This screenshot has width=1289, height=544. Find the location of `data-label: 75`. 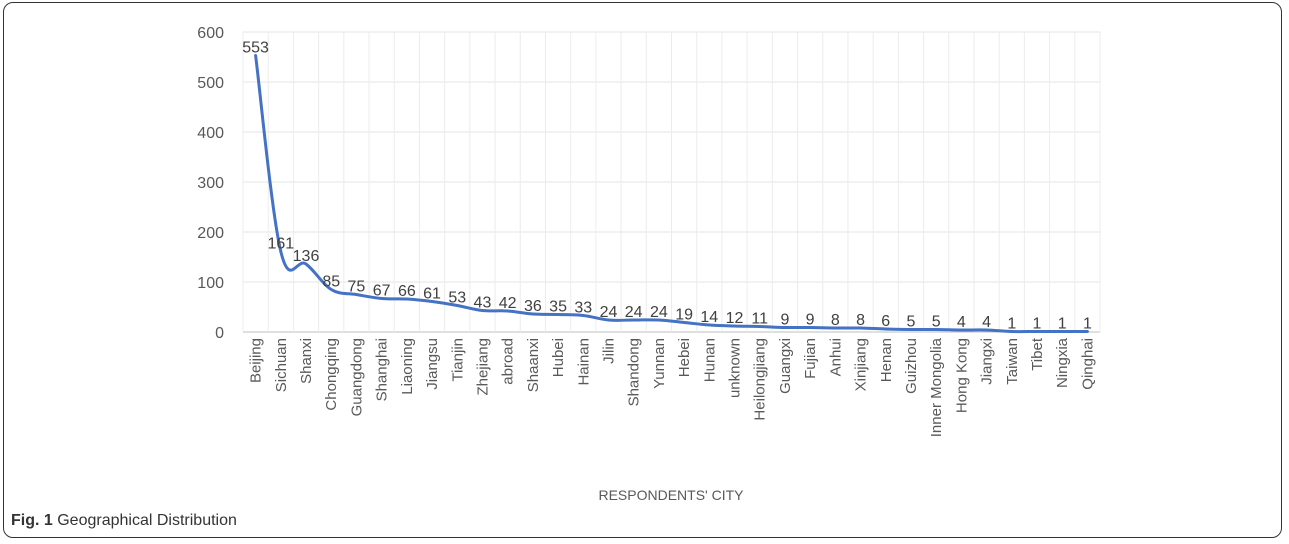

data-label: 75 is located at coordinates (357, 287).